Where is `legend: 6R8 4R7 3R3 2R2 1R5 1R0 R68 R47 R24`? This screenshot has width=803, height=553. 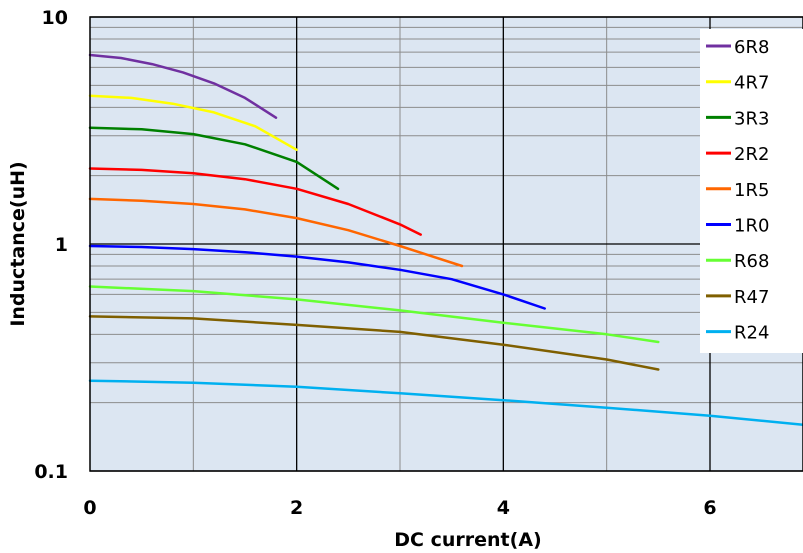 legend: 6R8 4R7 3R3 2R2 1R5 1R0 R68 R47 R24 is located at coordinates (751, 191).